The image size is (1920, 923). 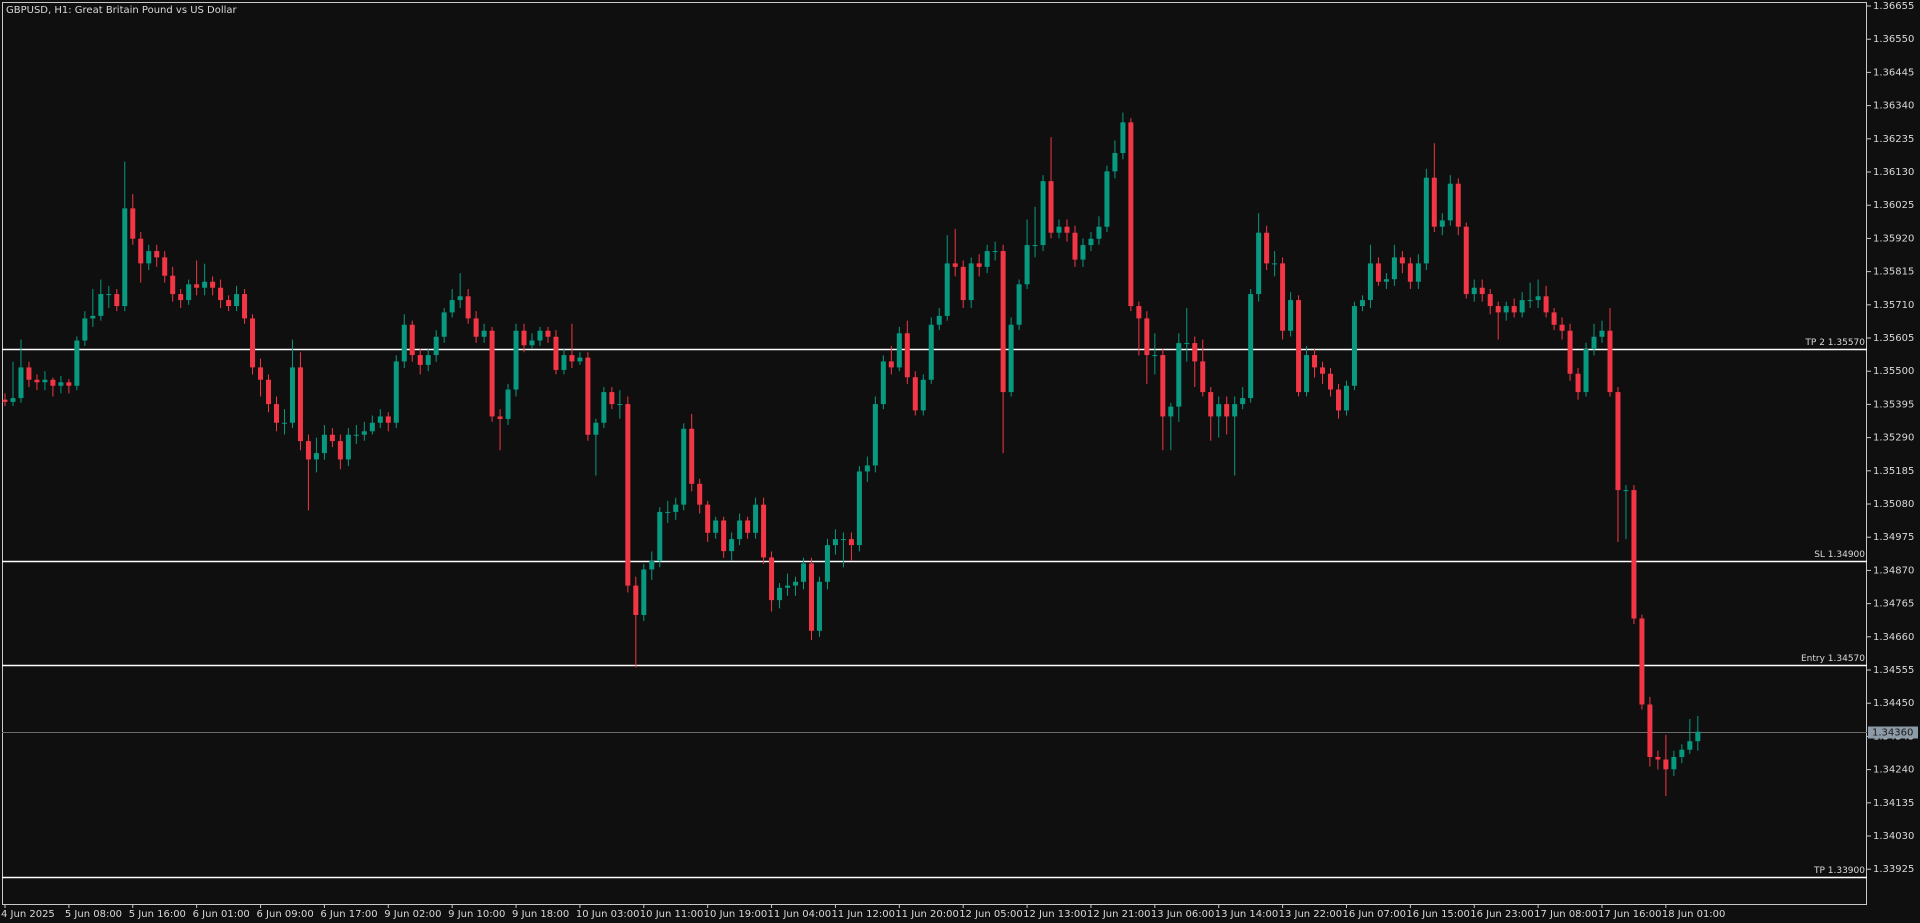 What do you see at coordinates (28, 914) in the screenshot?
I see `x-tick-label: 4 Jun 2025` at bounding box center [28, 914].